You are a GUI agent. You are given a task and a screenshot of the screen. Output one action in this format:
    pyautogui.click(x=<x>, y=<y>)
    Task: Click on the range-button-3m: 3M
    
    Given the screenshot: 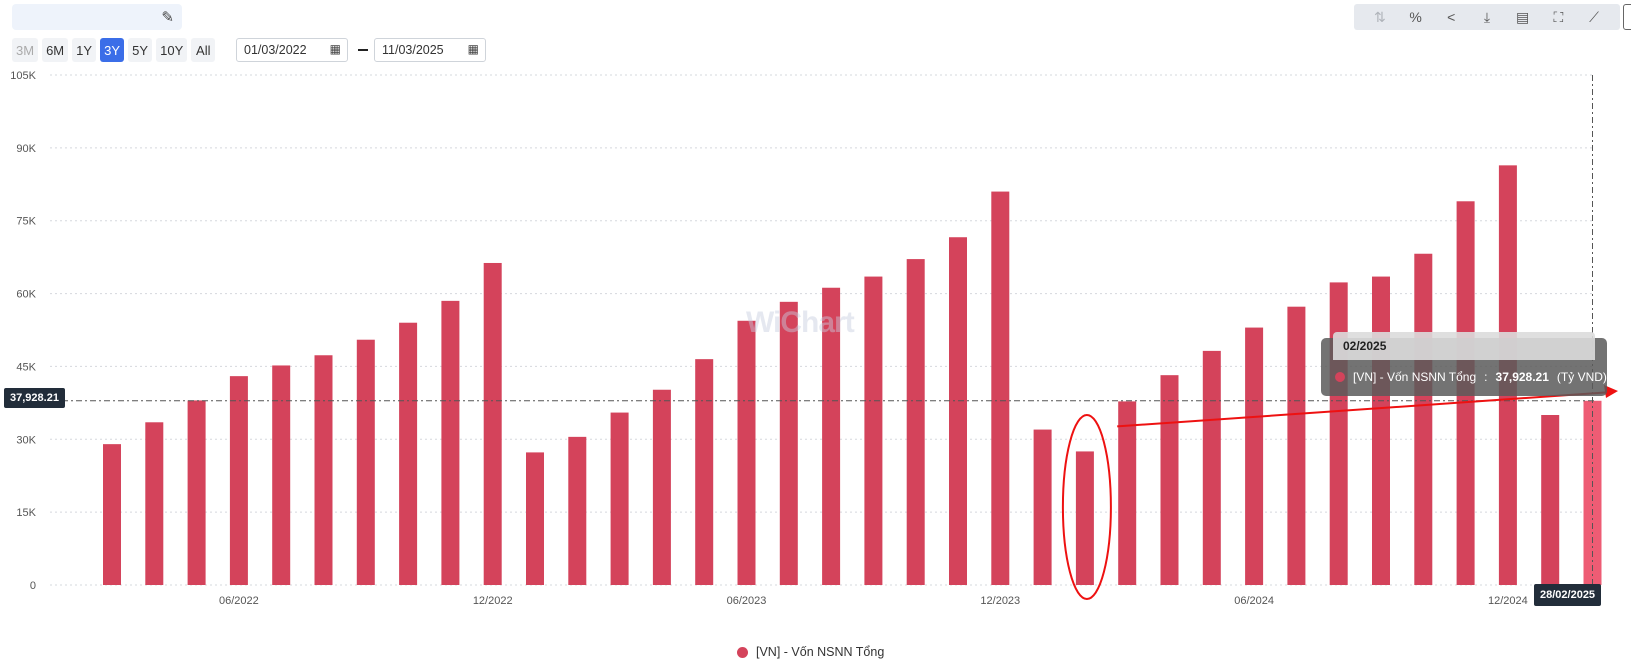 What is the action you would take?
    pyautogui.click(x=25, y=50)
    